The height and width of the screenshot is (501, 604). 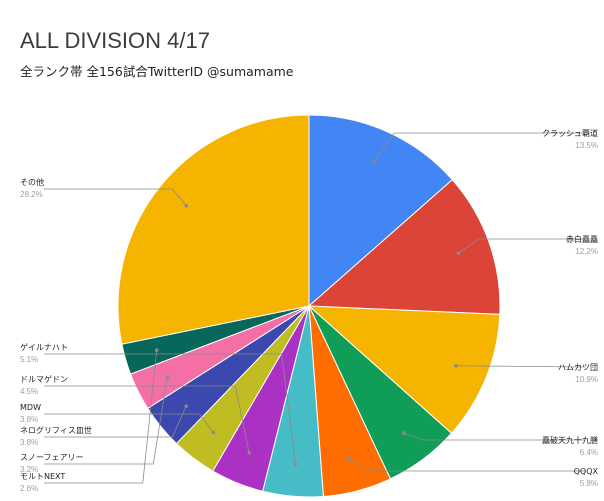 What do you see at coordinates (129, 423) in the screenshot?
I see `slice-8-leader` at bounding box center [129, 423].